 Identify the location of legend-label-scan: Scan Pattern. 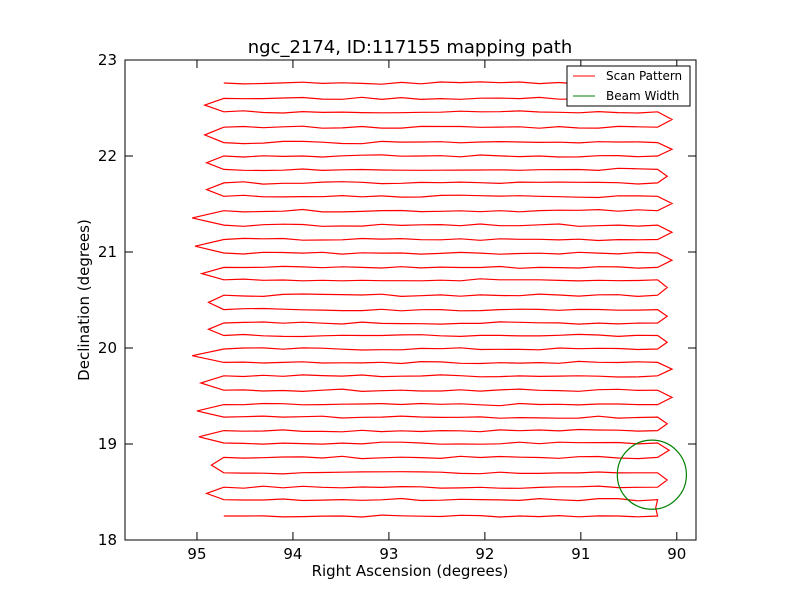
(644, 76).